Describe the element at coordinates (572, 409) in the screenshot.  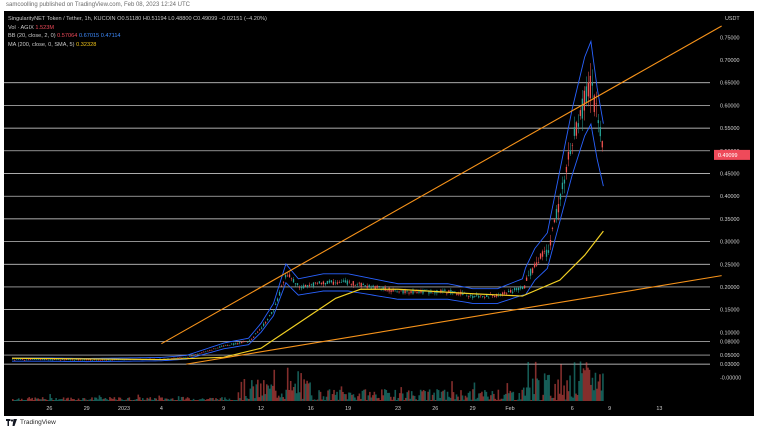
I see `x-tick-label: 6` at that location.